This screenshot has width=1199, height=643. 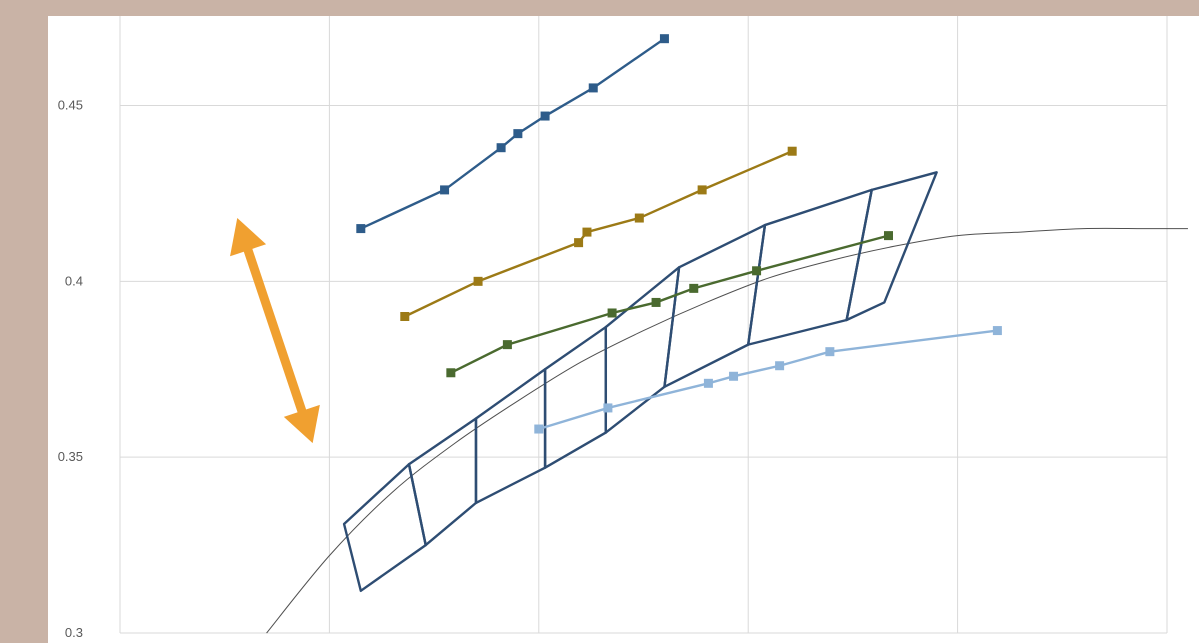 What do you see at coordinates (70, 369) in the screenshot?
I see `y-axis-ticks: 0.3 0.35 0.4 0.45` at bounding box center [70, 369].